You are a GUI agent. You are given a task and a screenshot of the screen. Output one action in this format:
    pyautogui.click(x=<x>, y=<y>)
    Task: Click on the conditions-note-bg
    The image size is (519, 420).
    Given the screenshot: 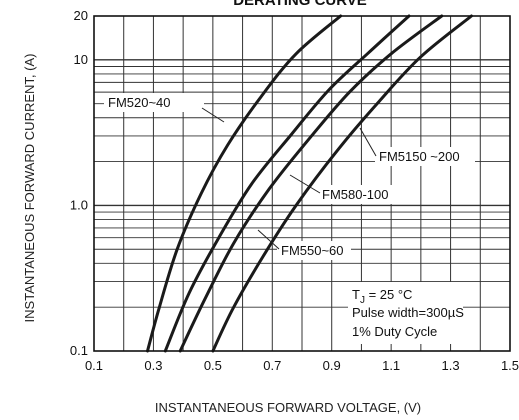 What is the action you would take?
    pyautogui.click(x=405, y=313)
    